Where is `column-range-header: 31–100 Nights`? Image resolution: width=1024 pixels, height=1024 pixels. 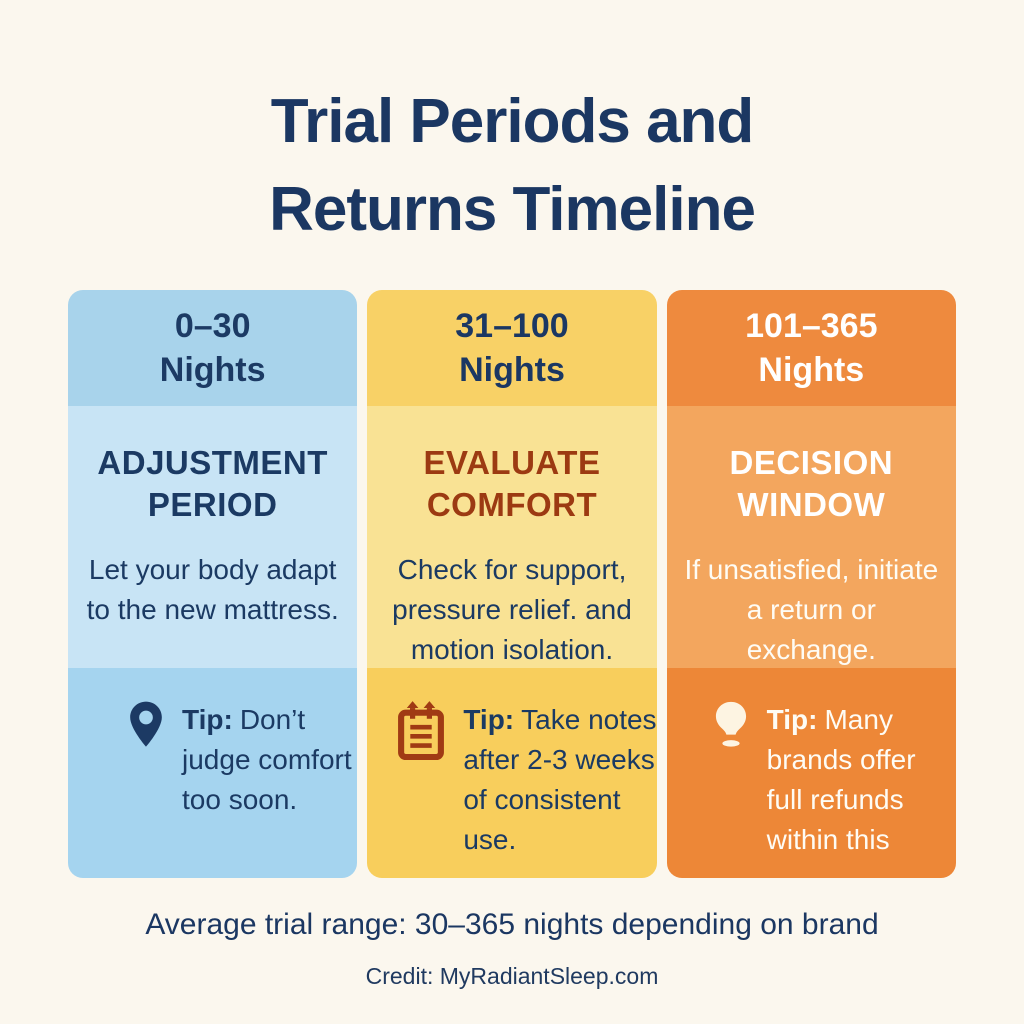 column-range-header: 31–100 Nights is located at coordinates (512, 348).